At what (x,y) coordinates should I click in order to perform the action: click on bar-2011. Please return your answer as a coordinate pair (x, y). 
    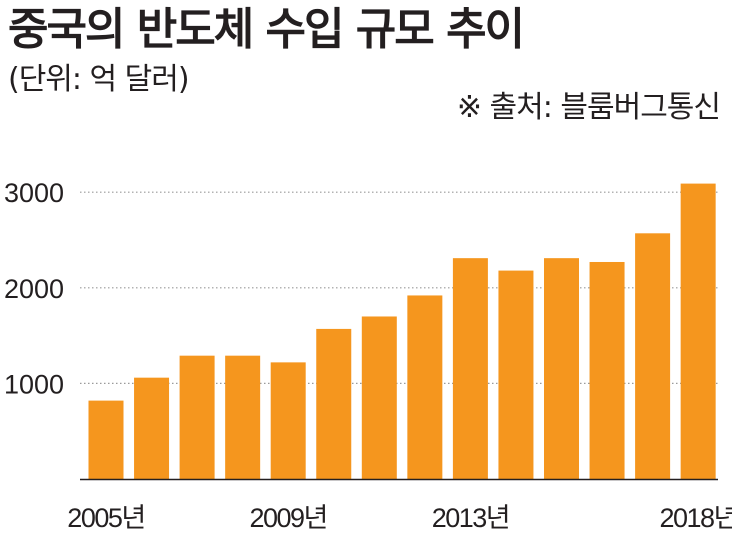
    Looking at the image, I should click on (379, 397).